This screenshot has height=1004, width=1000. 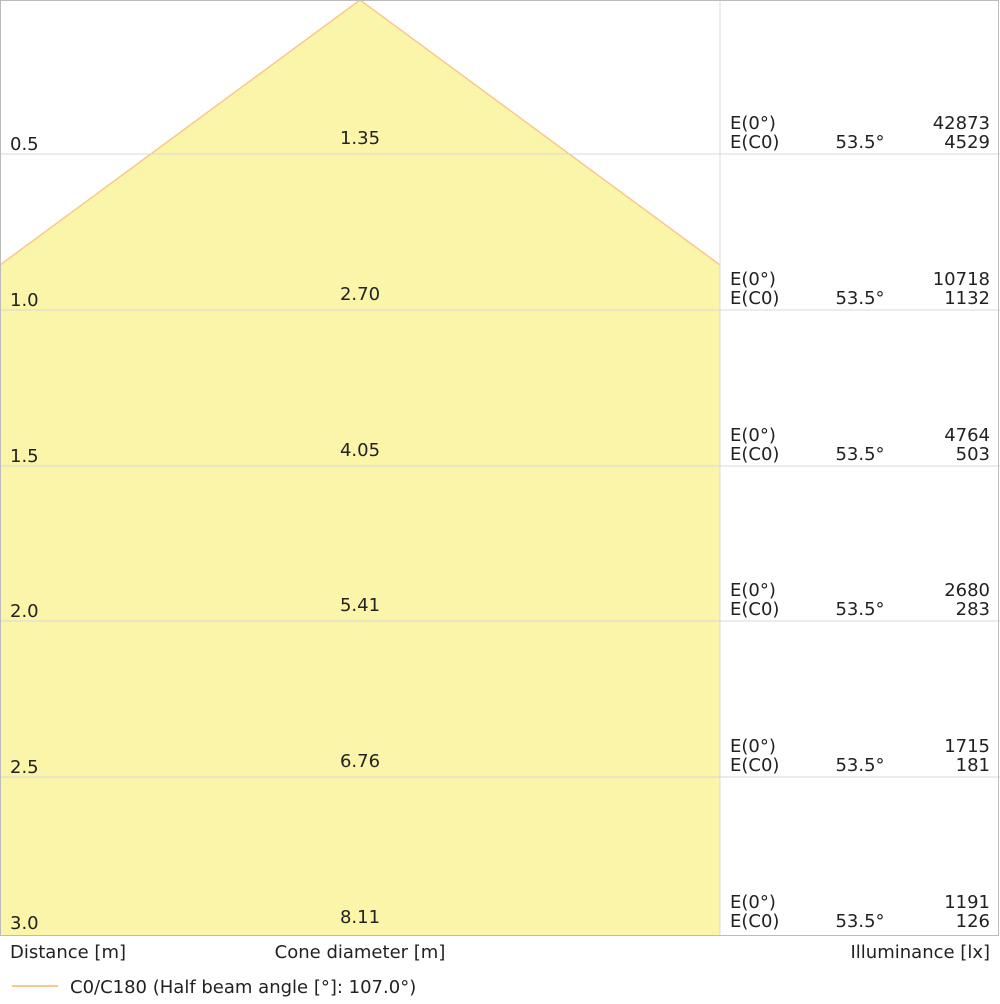 What do you see at coordinates (360, 917) in the screenshot?
I see `cone-diameter-label: 8.11` at bounding box center [360, 917].